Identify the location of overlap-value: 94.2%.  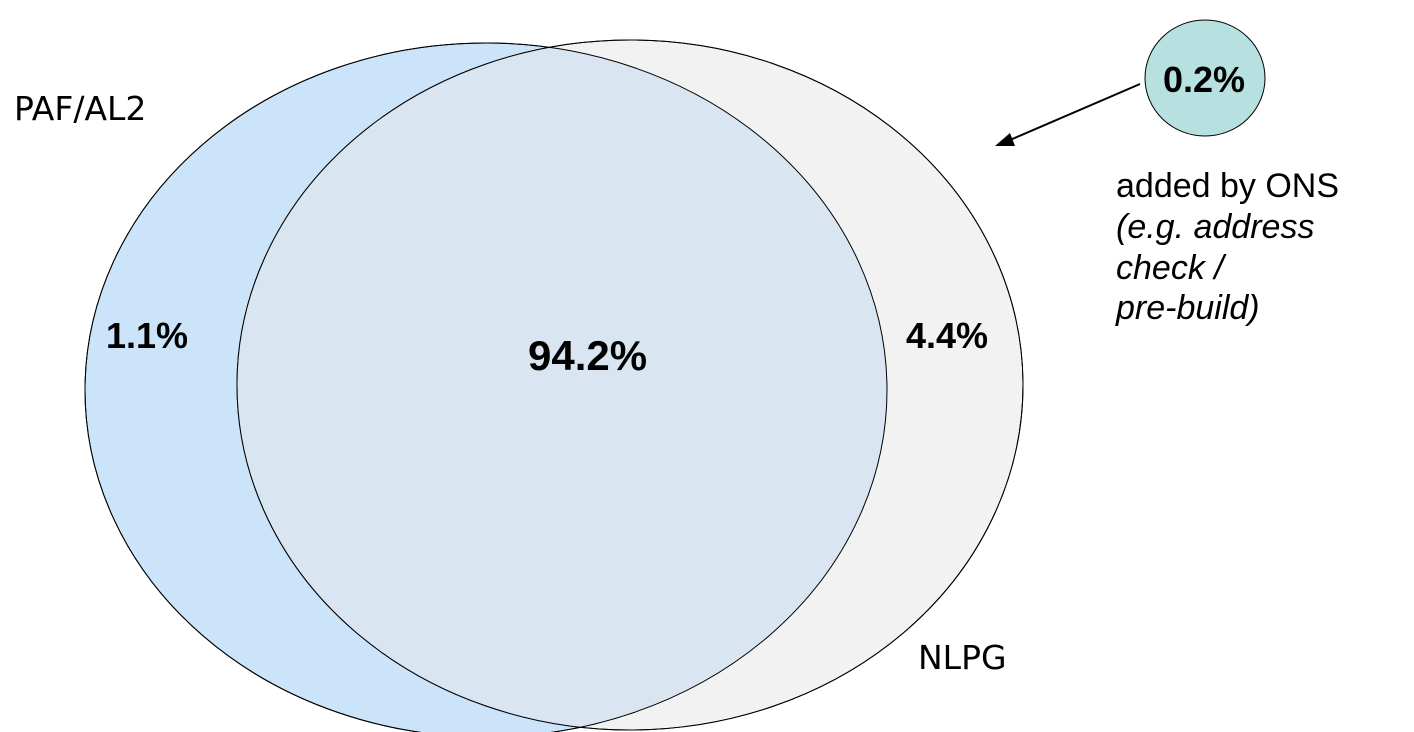
(588, 355).